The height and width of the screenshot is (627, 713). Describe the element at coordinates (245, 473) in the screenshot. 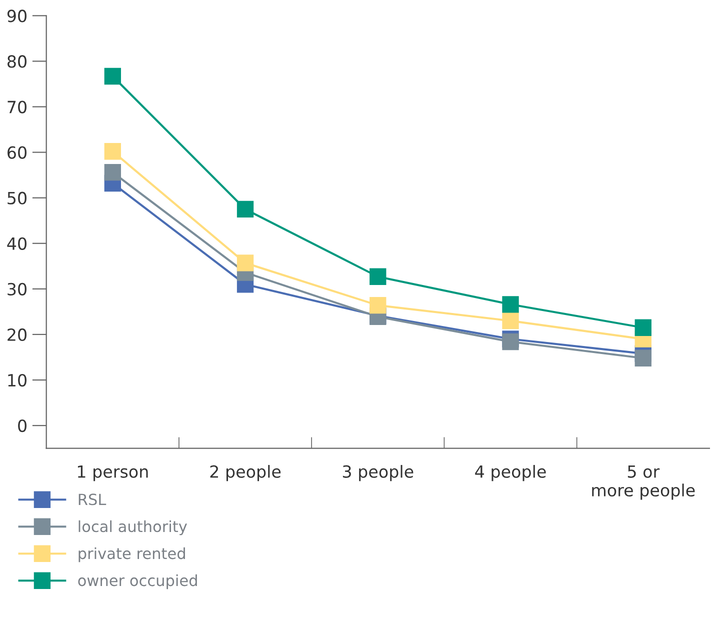

I see `x-tick-label: 2 people` at that location.